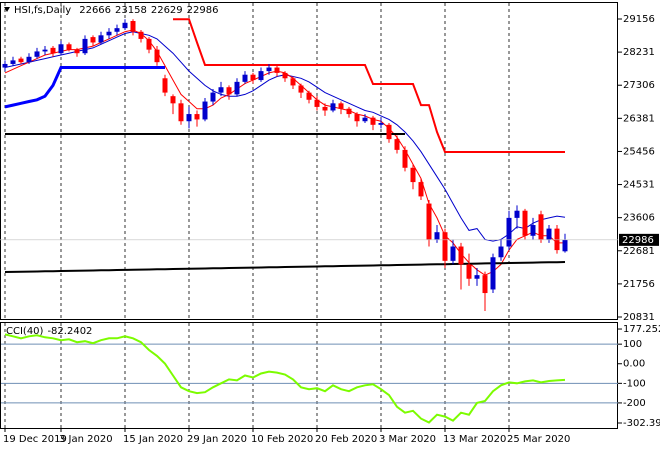 The height and width of the screenshot is (450, 660). Describe the element at coordinates (42, 10) in the screenshot. I see `symbol: HSI,fs,Daily` at that location.